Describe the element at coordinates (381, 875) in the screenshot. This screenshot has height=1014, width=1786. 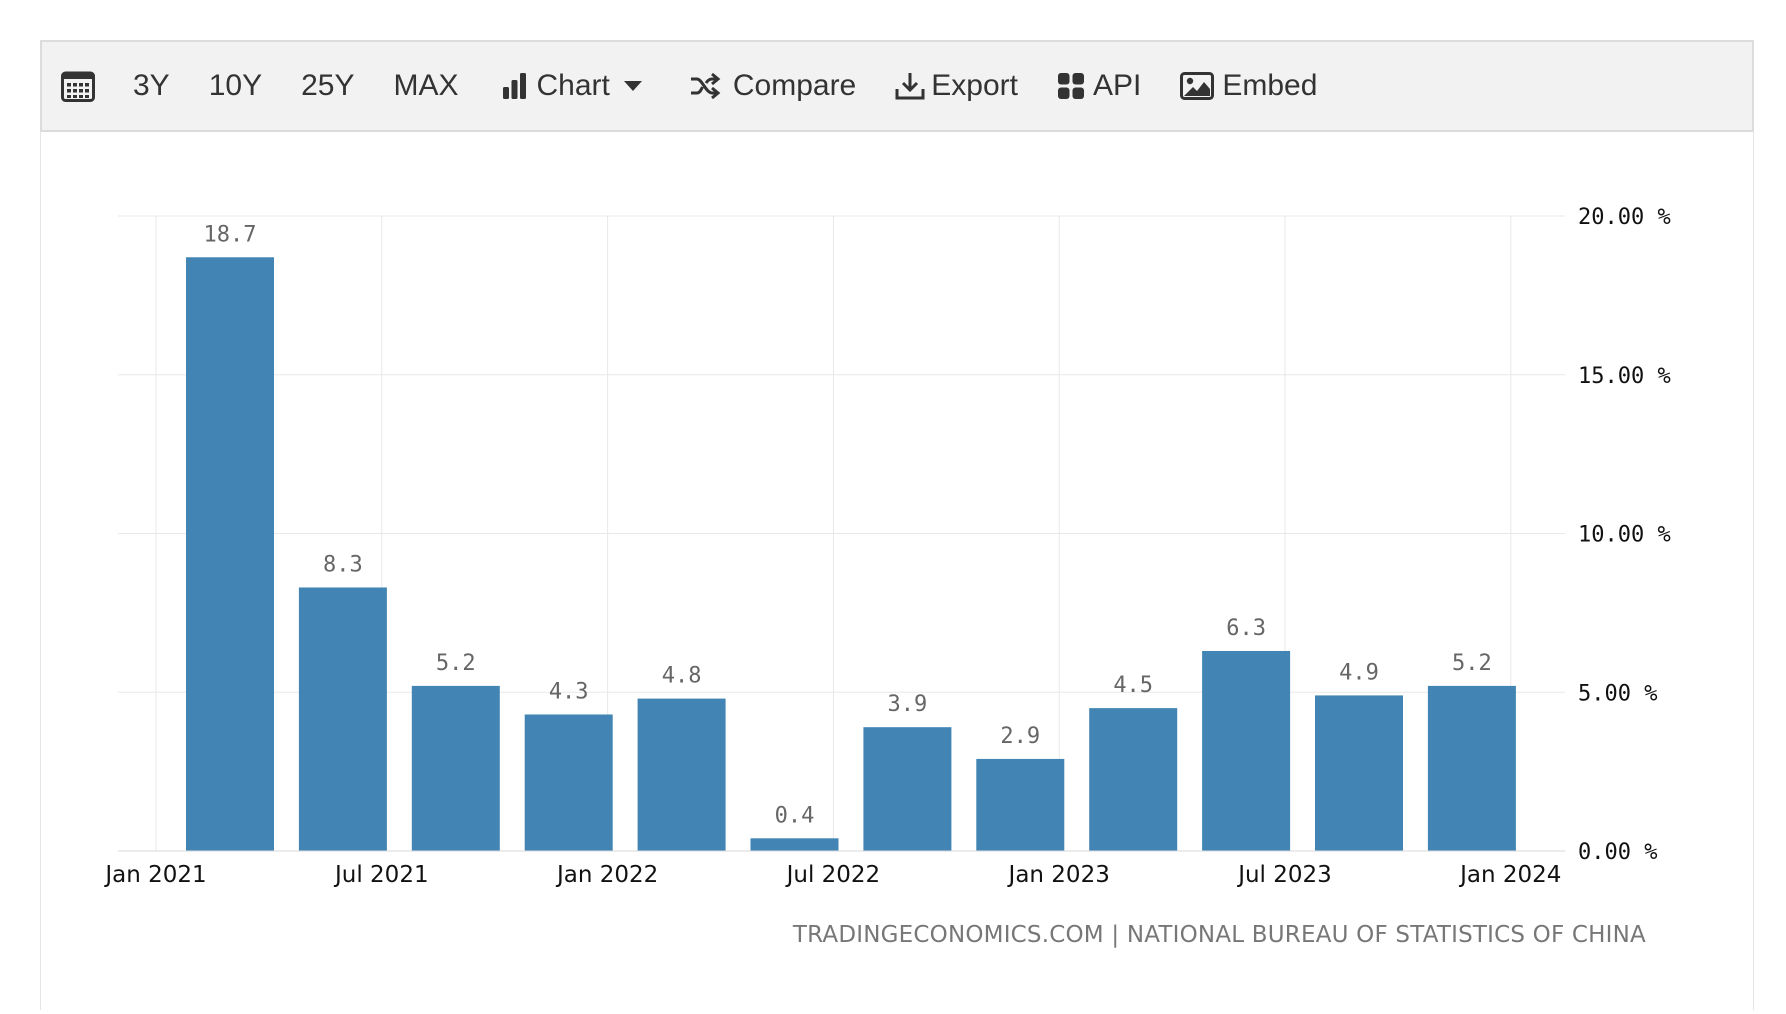
I see `x-tick-label: Jul 2021` at that location.